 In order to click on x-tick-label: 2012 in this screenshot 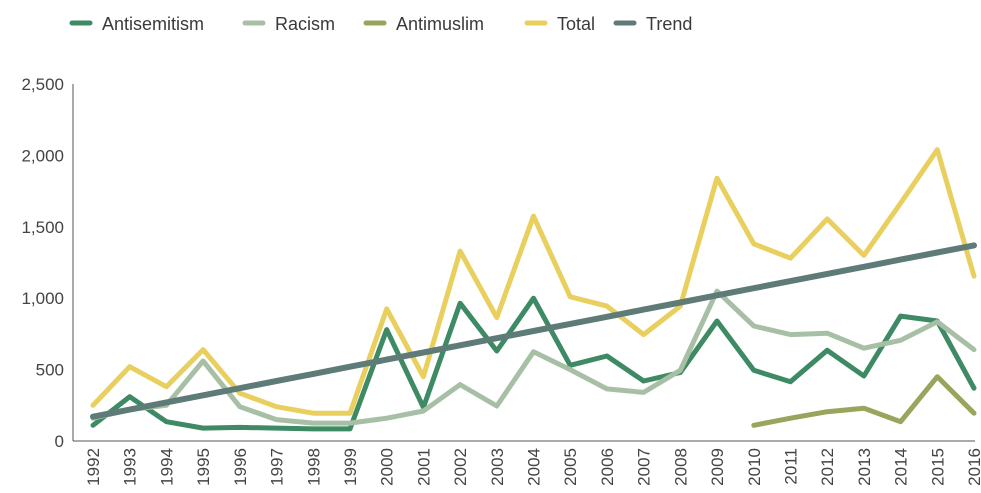, I will do `click(827, 467)`.